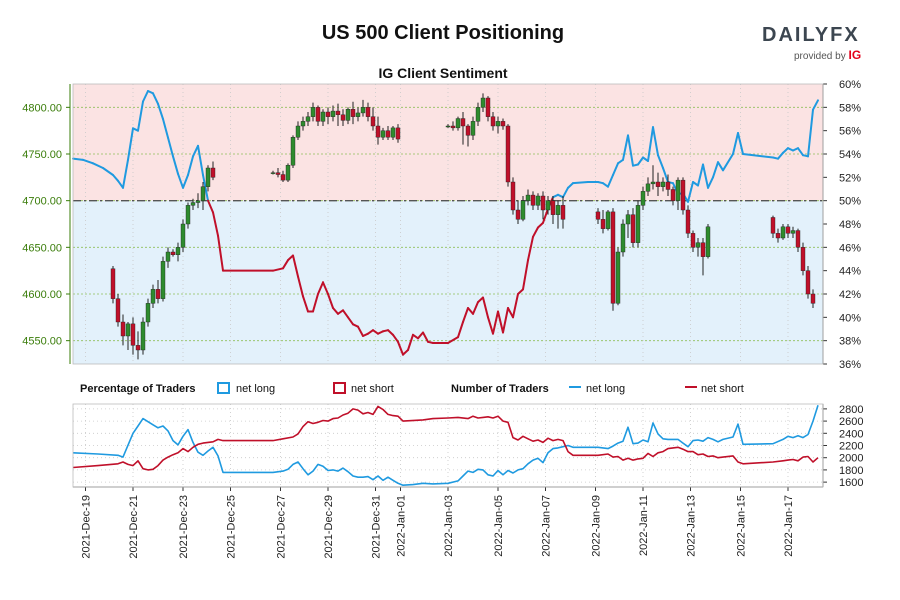 The image size is (900, 600). Describe the element at coordinates (442, 73) in the screenshot. I see `top-chart-title: IG Client Sentiment` at that location.